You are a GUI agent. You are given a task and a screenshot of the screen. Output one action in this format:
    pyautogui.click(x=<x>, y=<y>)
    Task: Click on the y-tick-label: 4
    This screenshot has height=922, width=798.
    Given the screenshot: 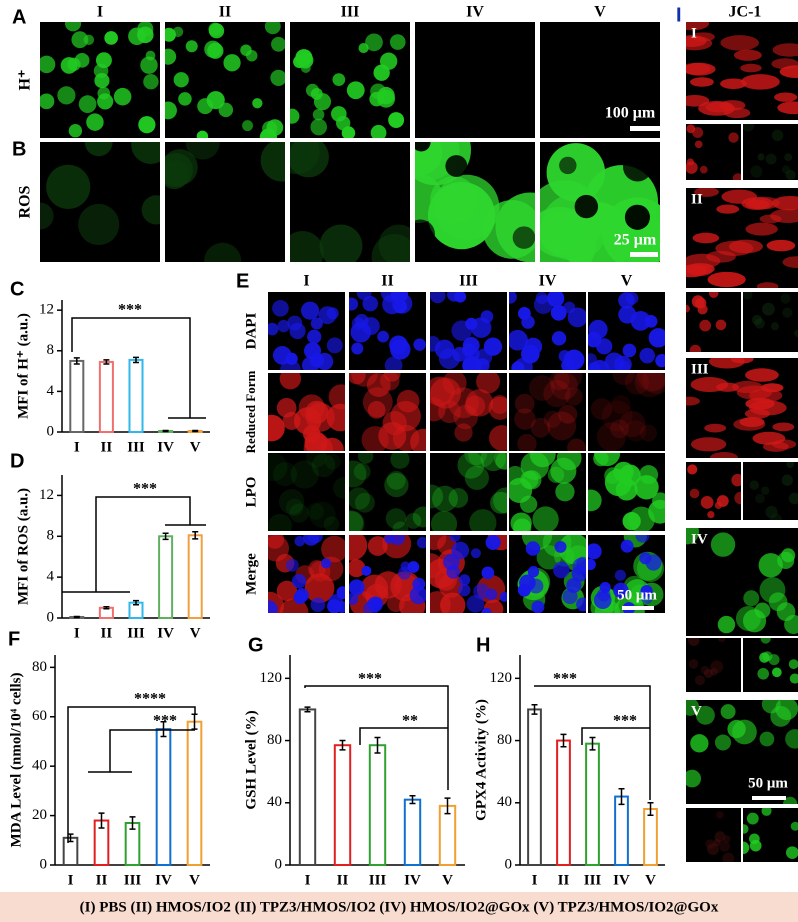 What is the action you would take?
    pyautogui.click(x=51, y=391)
    